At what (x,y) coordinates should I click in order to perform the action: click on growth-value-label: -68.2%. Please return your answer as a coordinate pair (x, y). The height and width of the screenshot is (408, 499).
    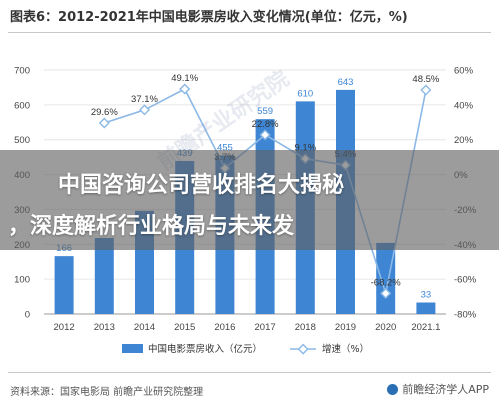
    Looking at the image, I should click on (386, 282).